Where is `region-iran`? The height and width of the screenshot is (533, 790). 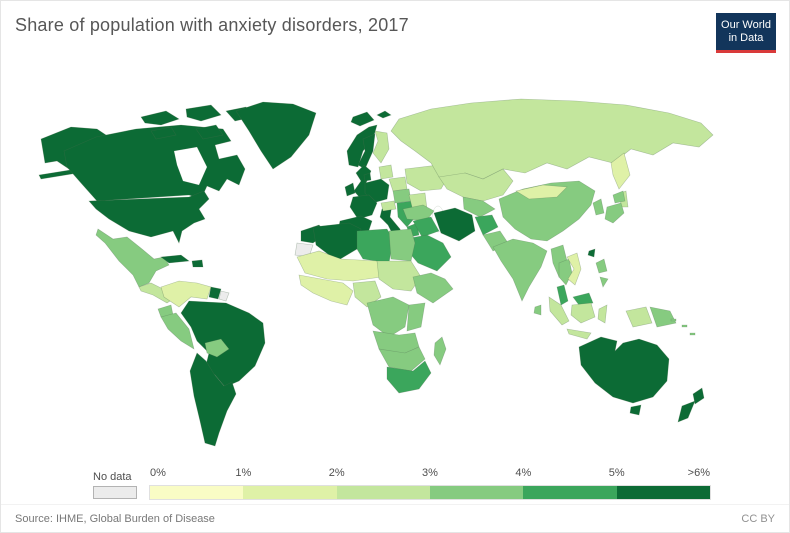
region-iran is located at coordinates (454, 224).